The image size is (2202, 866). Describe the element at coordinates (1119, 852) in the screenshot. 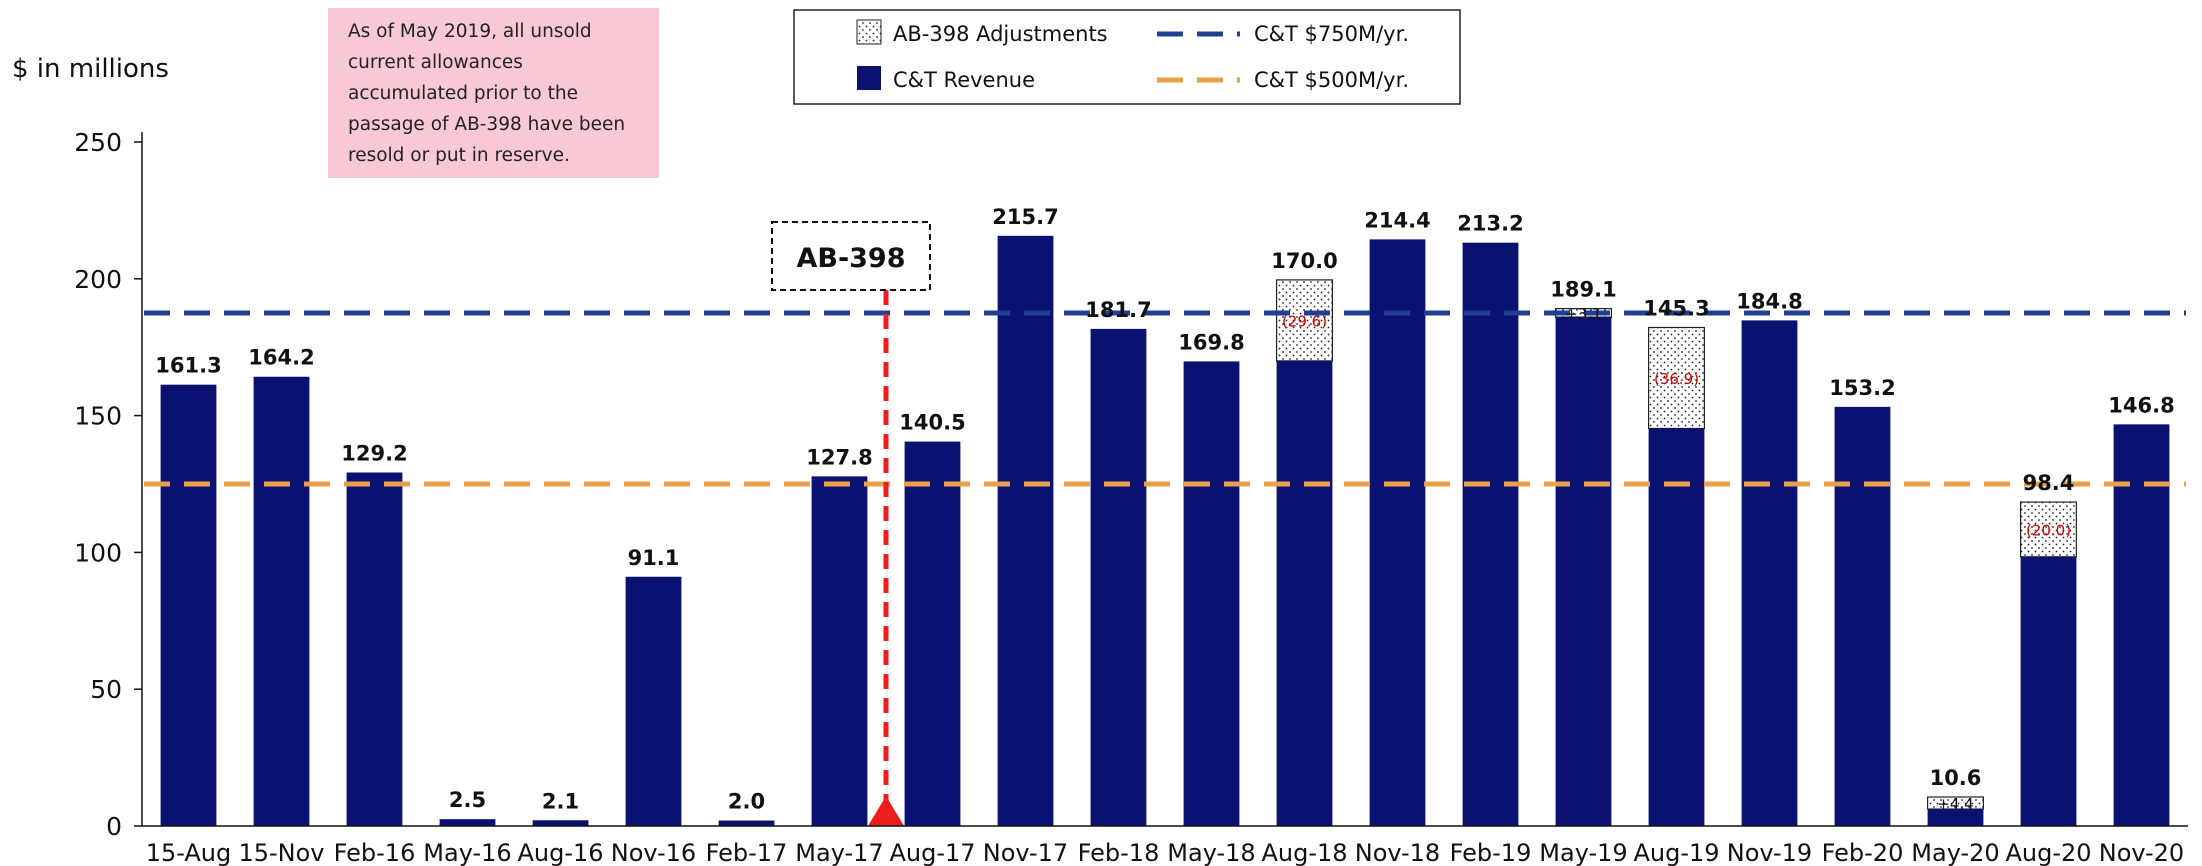

I see `x-tick-label: Feb-18` at that location.